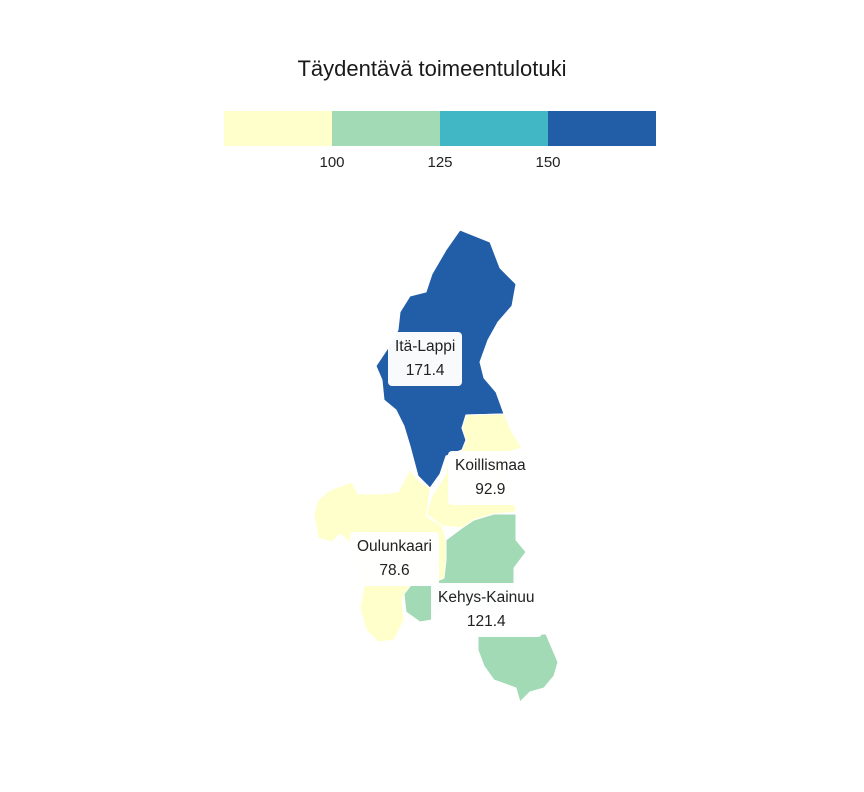 The height and width of the screenshot is (792, 864). What do you see at coordinates (425, 370) in the screenshot?
I see `region-value-ita-lappi: 171.4` at bounding box center [425, 370].